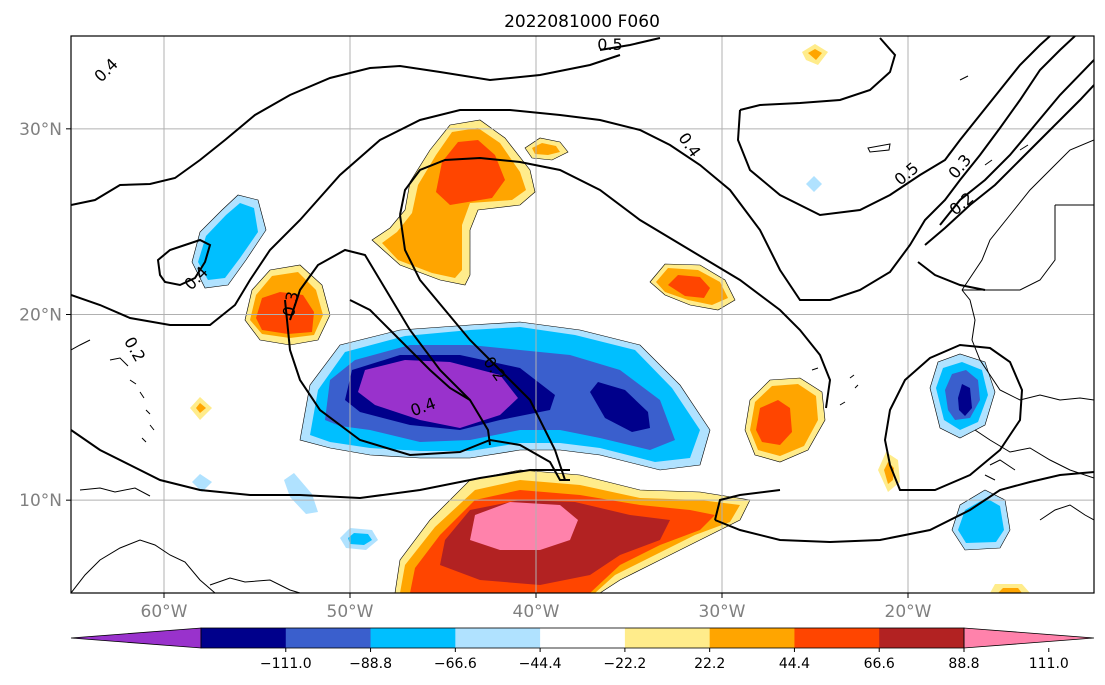  I want to click on colorbar-label: −66.6, so click(455, 664).